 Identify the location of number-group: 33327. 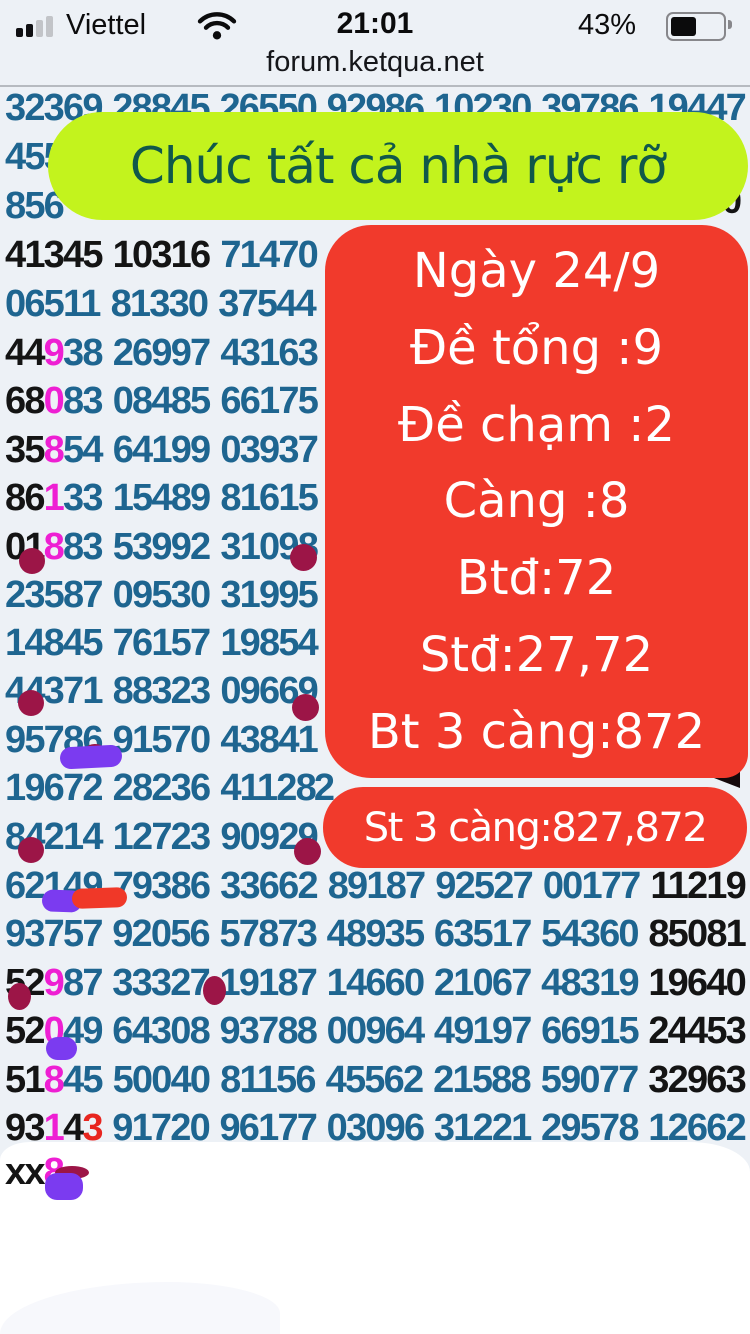
(161, 983).